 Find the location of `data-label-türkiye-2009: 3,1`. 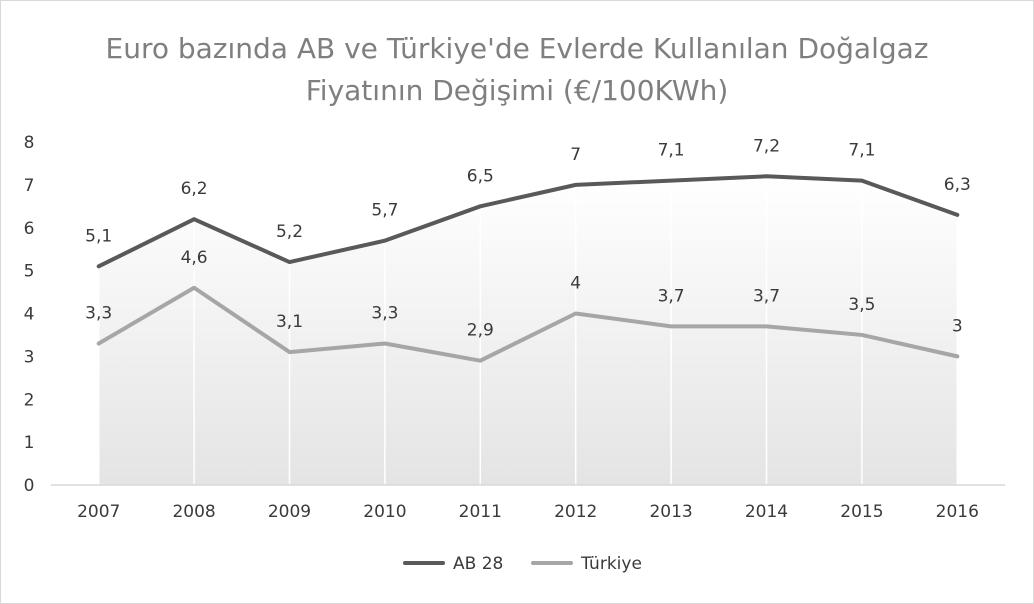

data-label-türkiye-2009: 3,1 is located at coordinates (289, 322).